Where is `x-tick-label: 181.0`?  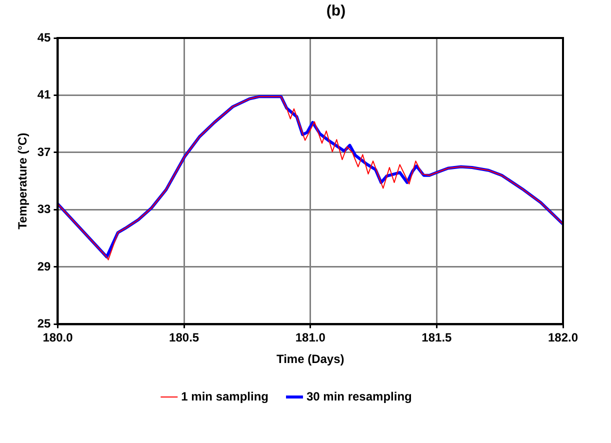
x-tick-label: 181.0 is located at coordinates (310, 337).